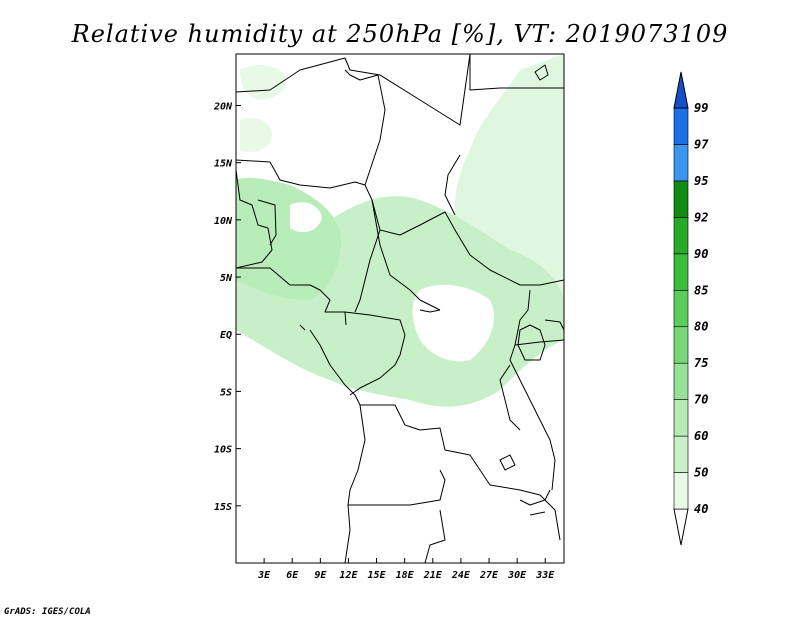 This screenshot has width=800, height=618. I want to click on colorbar-label: 95, so click(701, 181).